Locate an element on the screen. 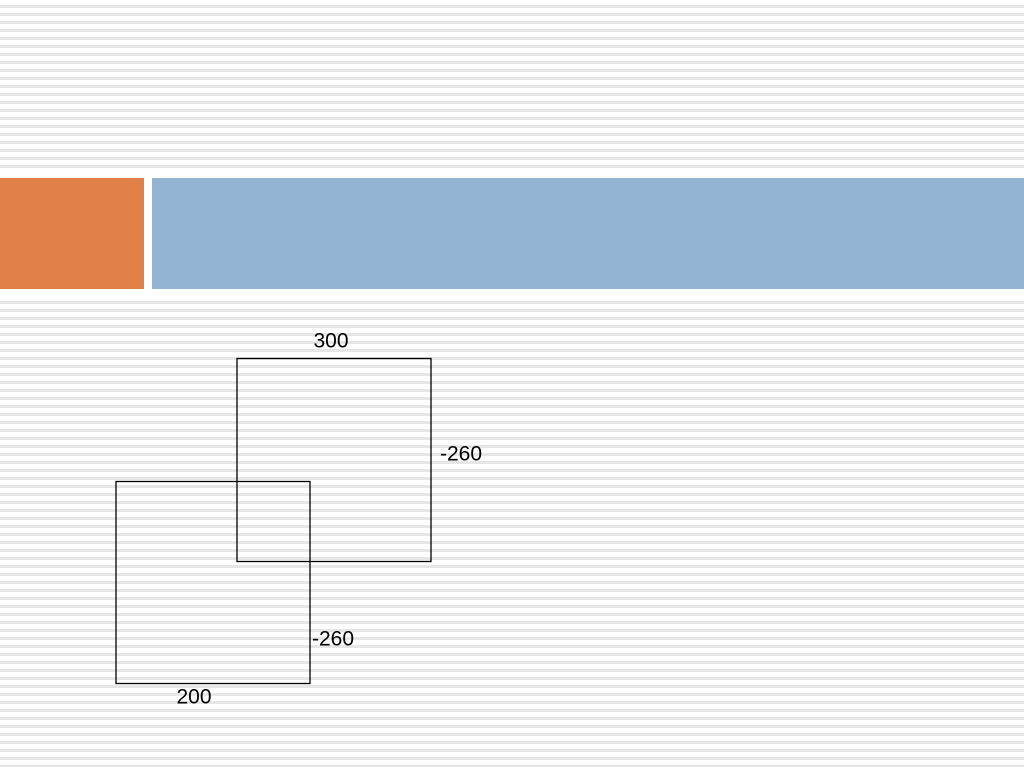 The height and width of the screenshot is (767, 1024). title-bar is located at coordinates (588, 233).